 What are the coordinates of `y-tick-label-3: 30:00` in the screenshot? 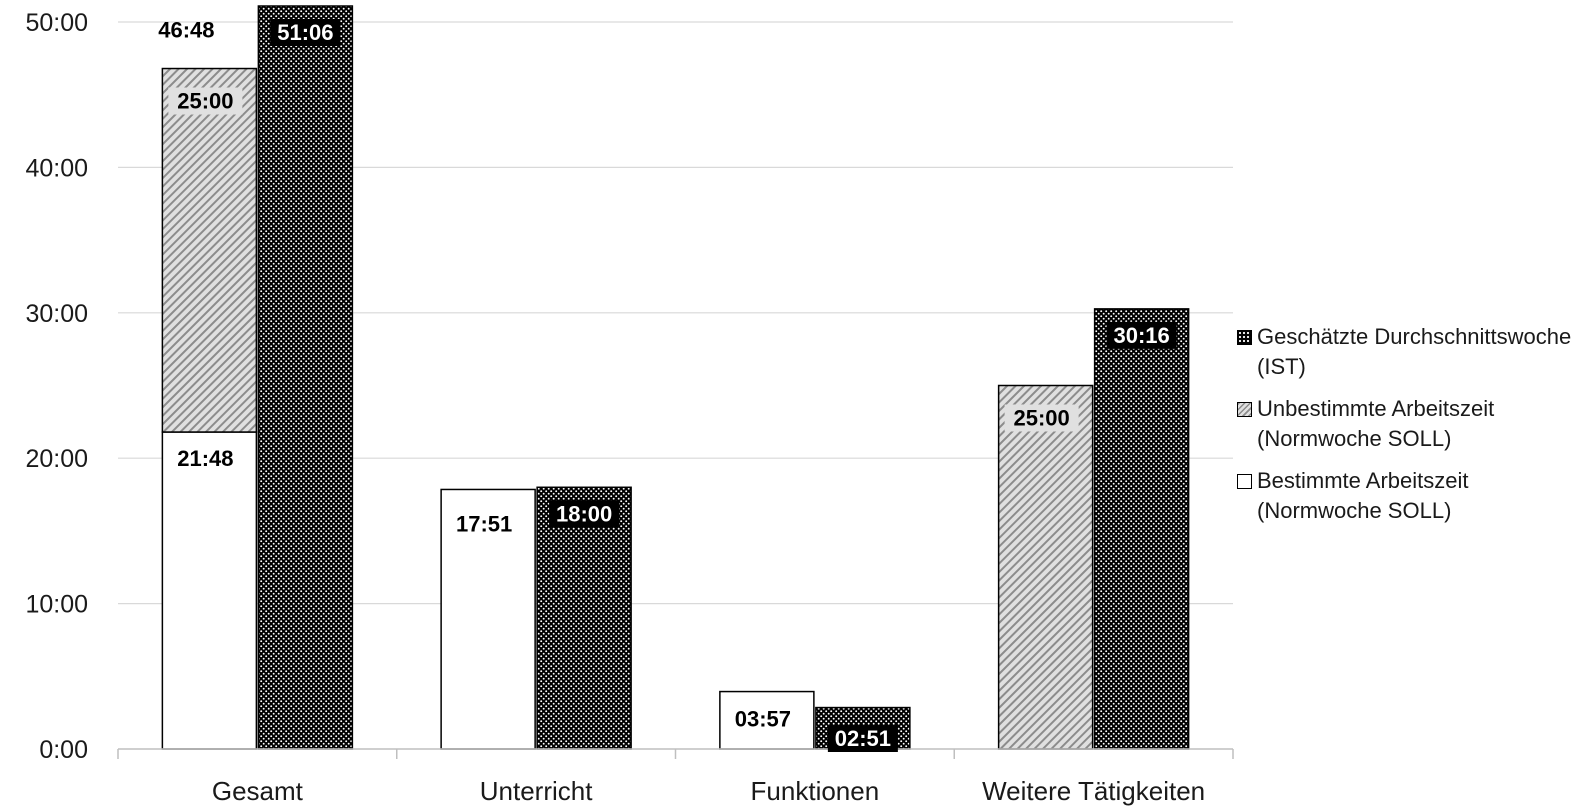 It's located at (56, 314).